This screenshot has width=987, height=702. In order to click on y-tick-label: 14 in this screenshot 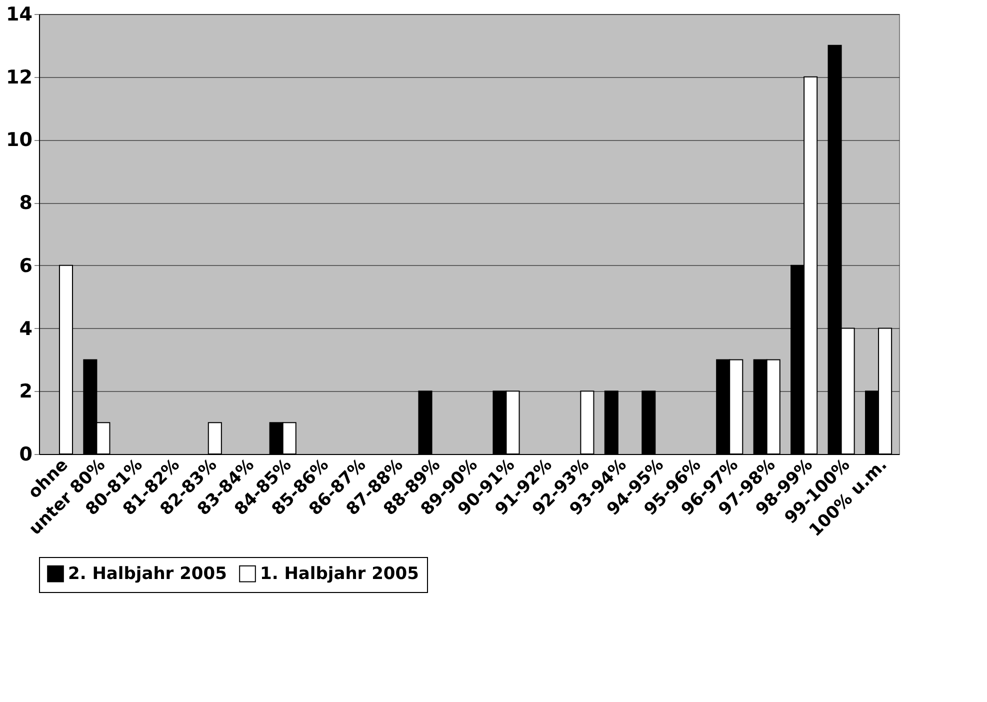, I will do `click(19, 15)`.